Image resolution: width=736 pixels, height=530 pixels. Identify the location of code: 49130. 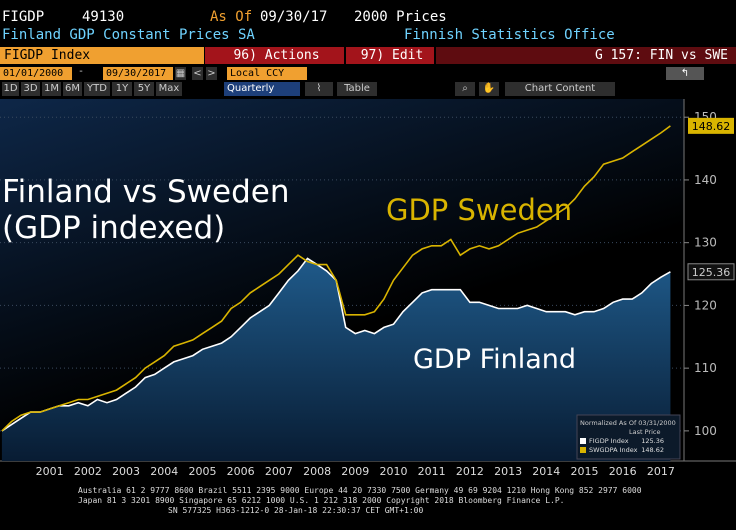
(103, 17).